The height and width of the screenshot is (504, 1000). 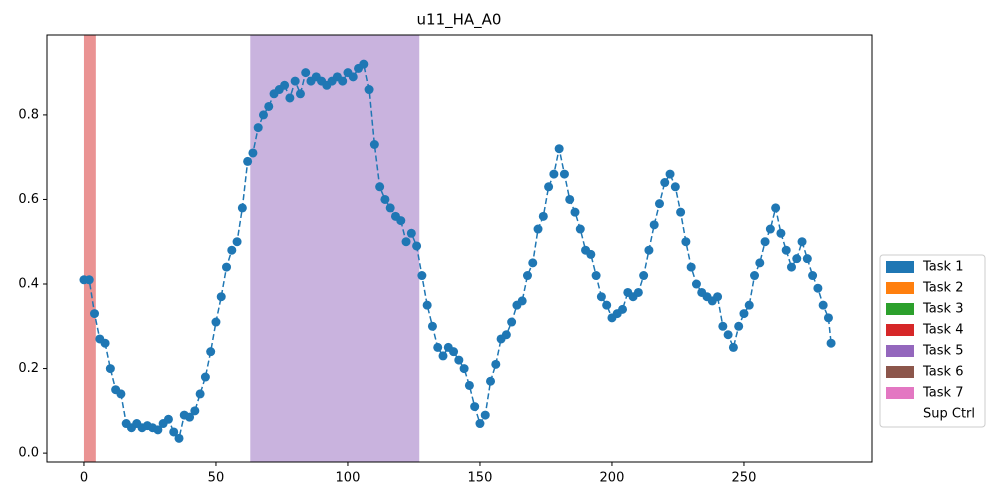 I want to click on y-tick-label: 0.6, so click(x=28, y=199).